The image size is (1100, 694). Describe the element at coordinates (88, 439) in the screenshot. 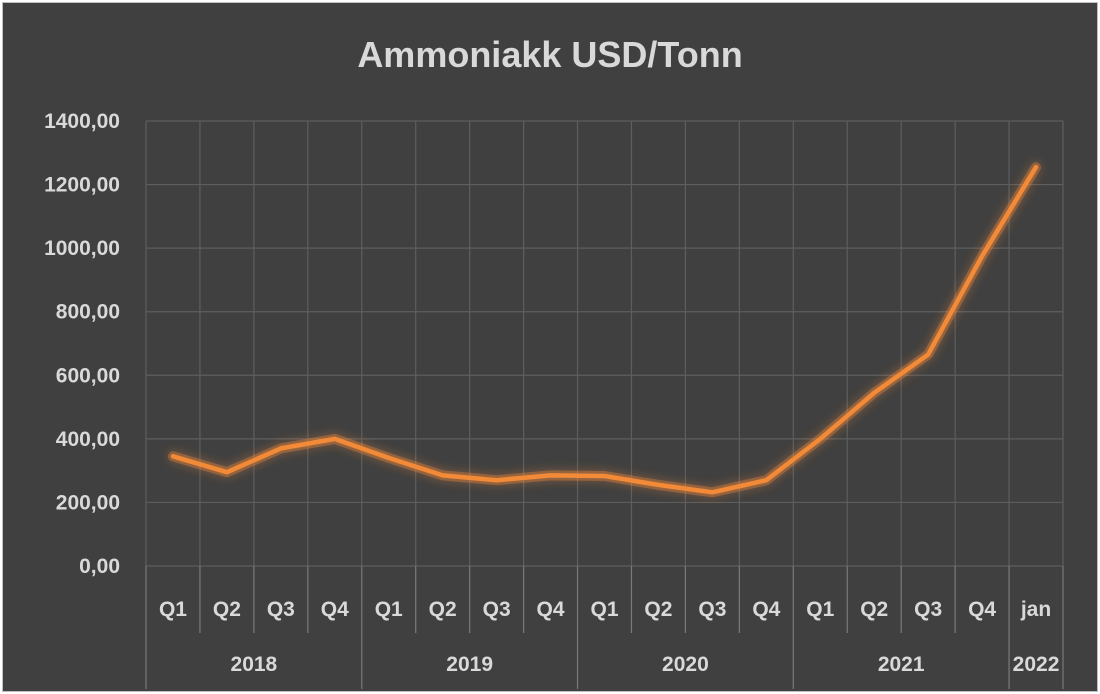

I see `y-tick-label: 400,00` at that location.